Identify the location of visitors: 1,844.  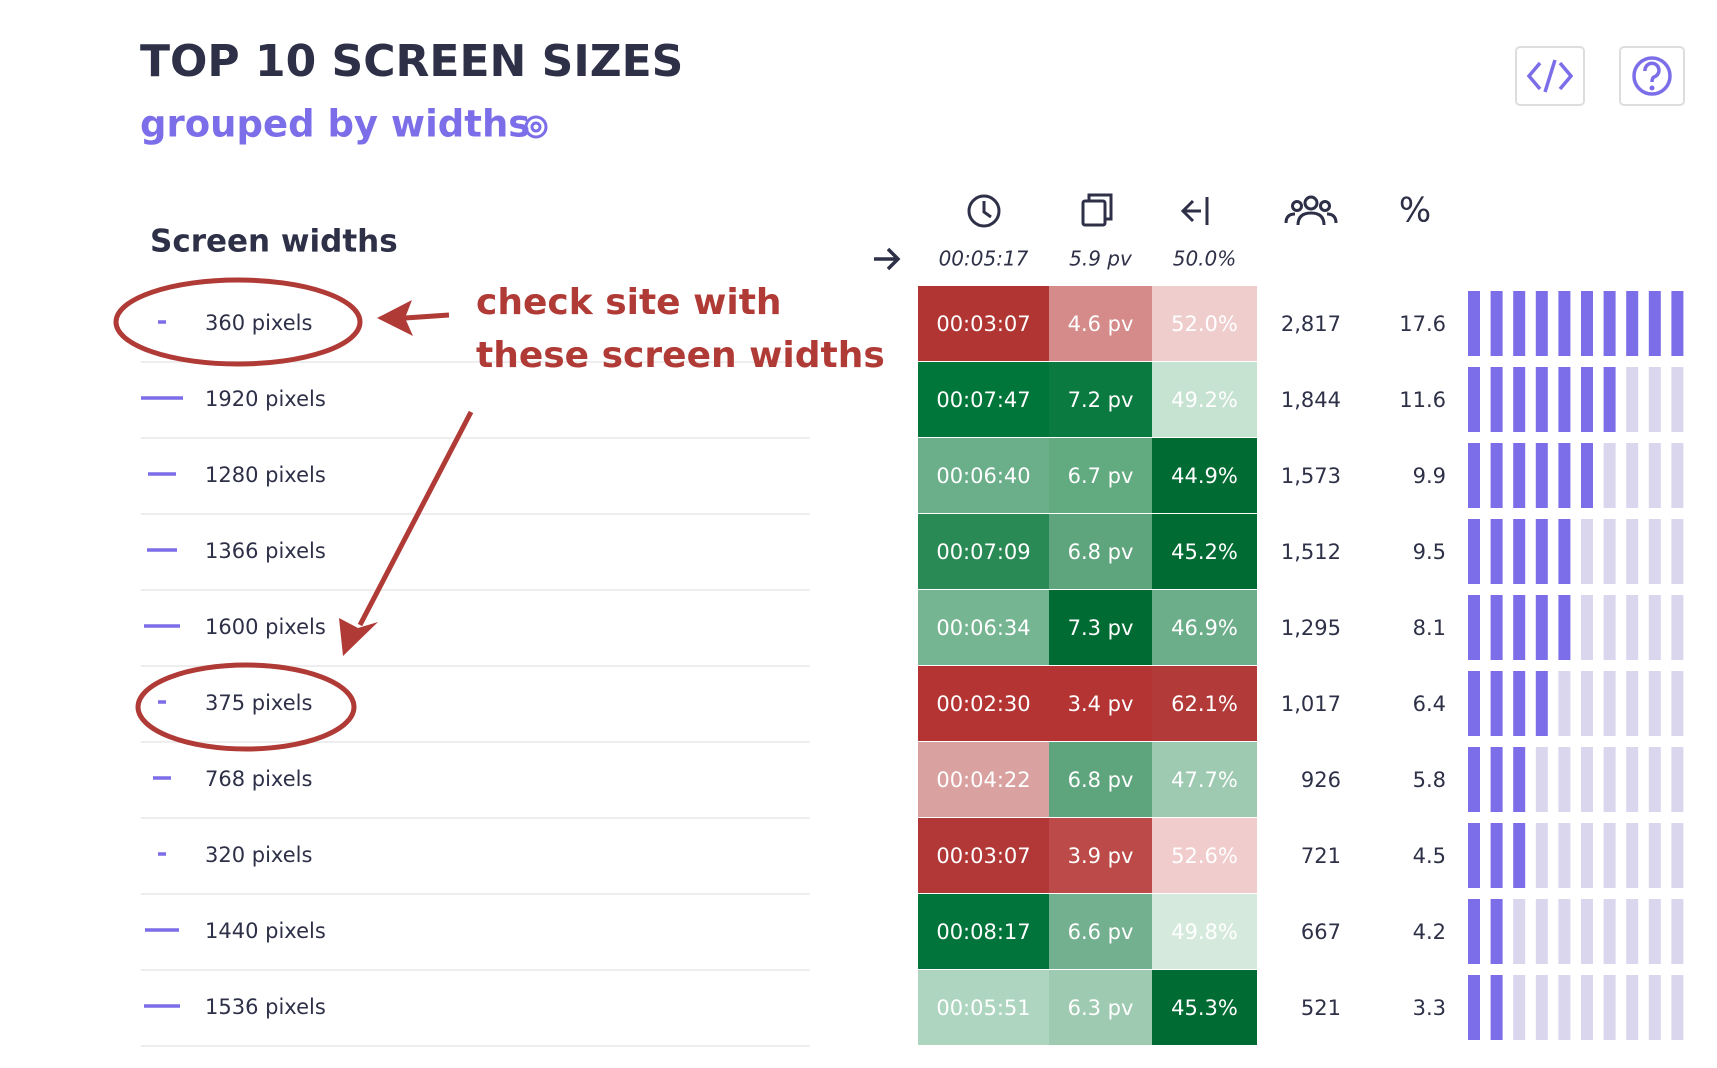
(1311, 400).